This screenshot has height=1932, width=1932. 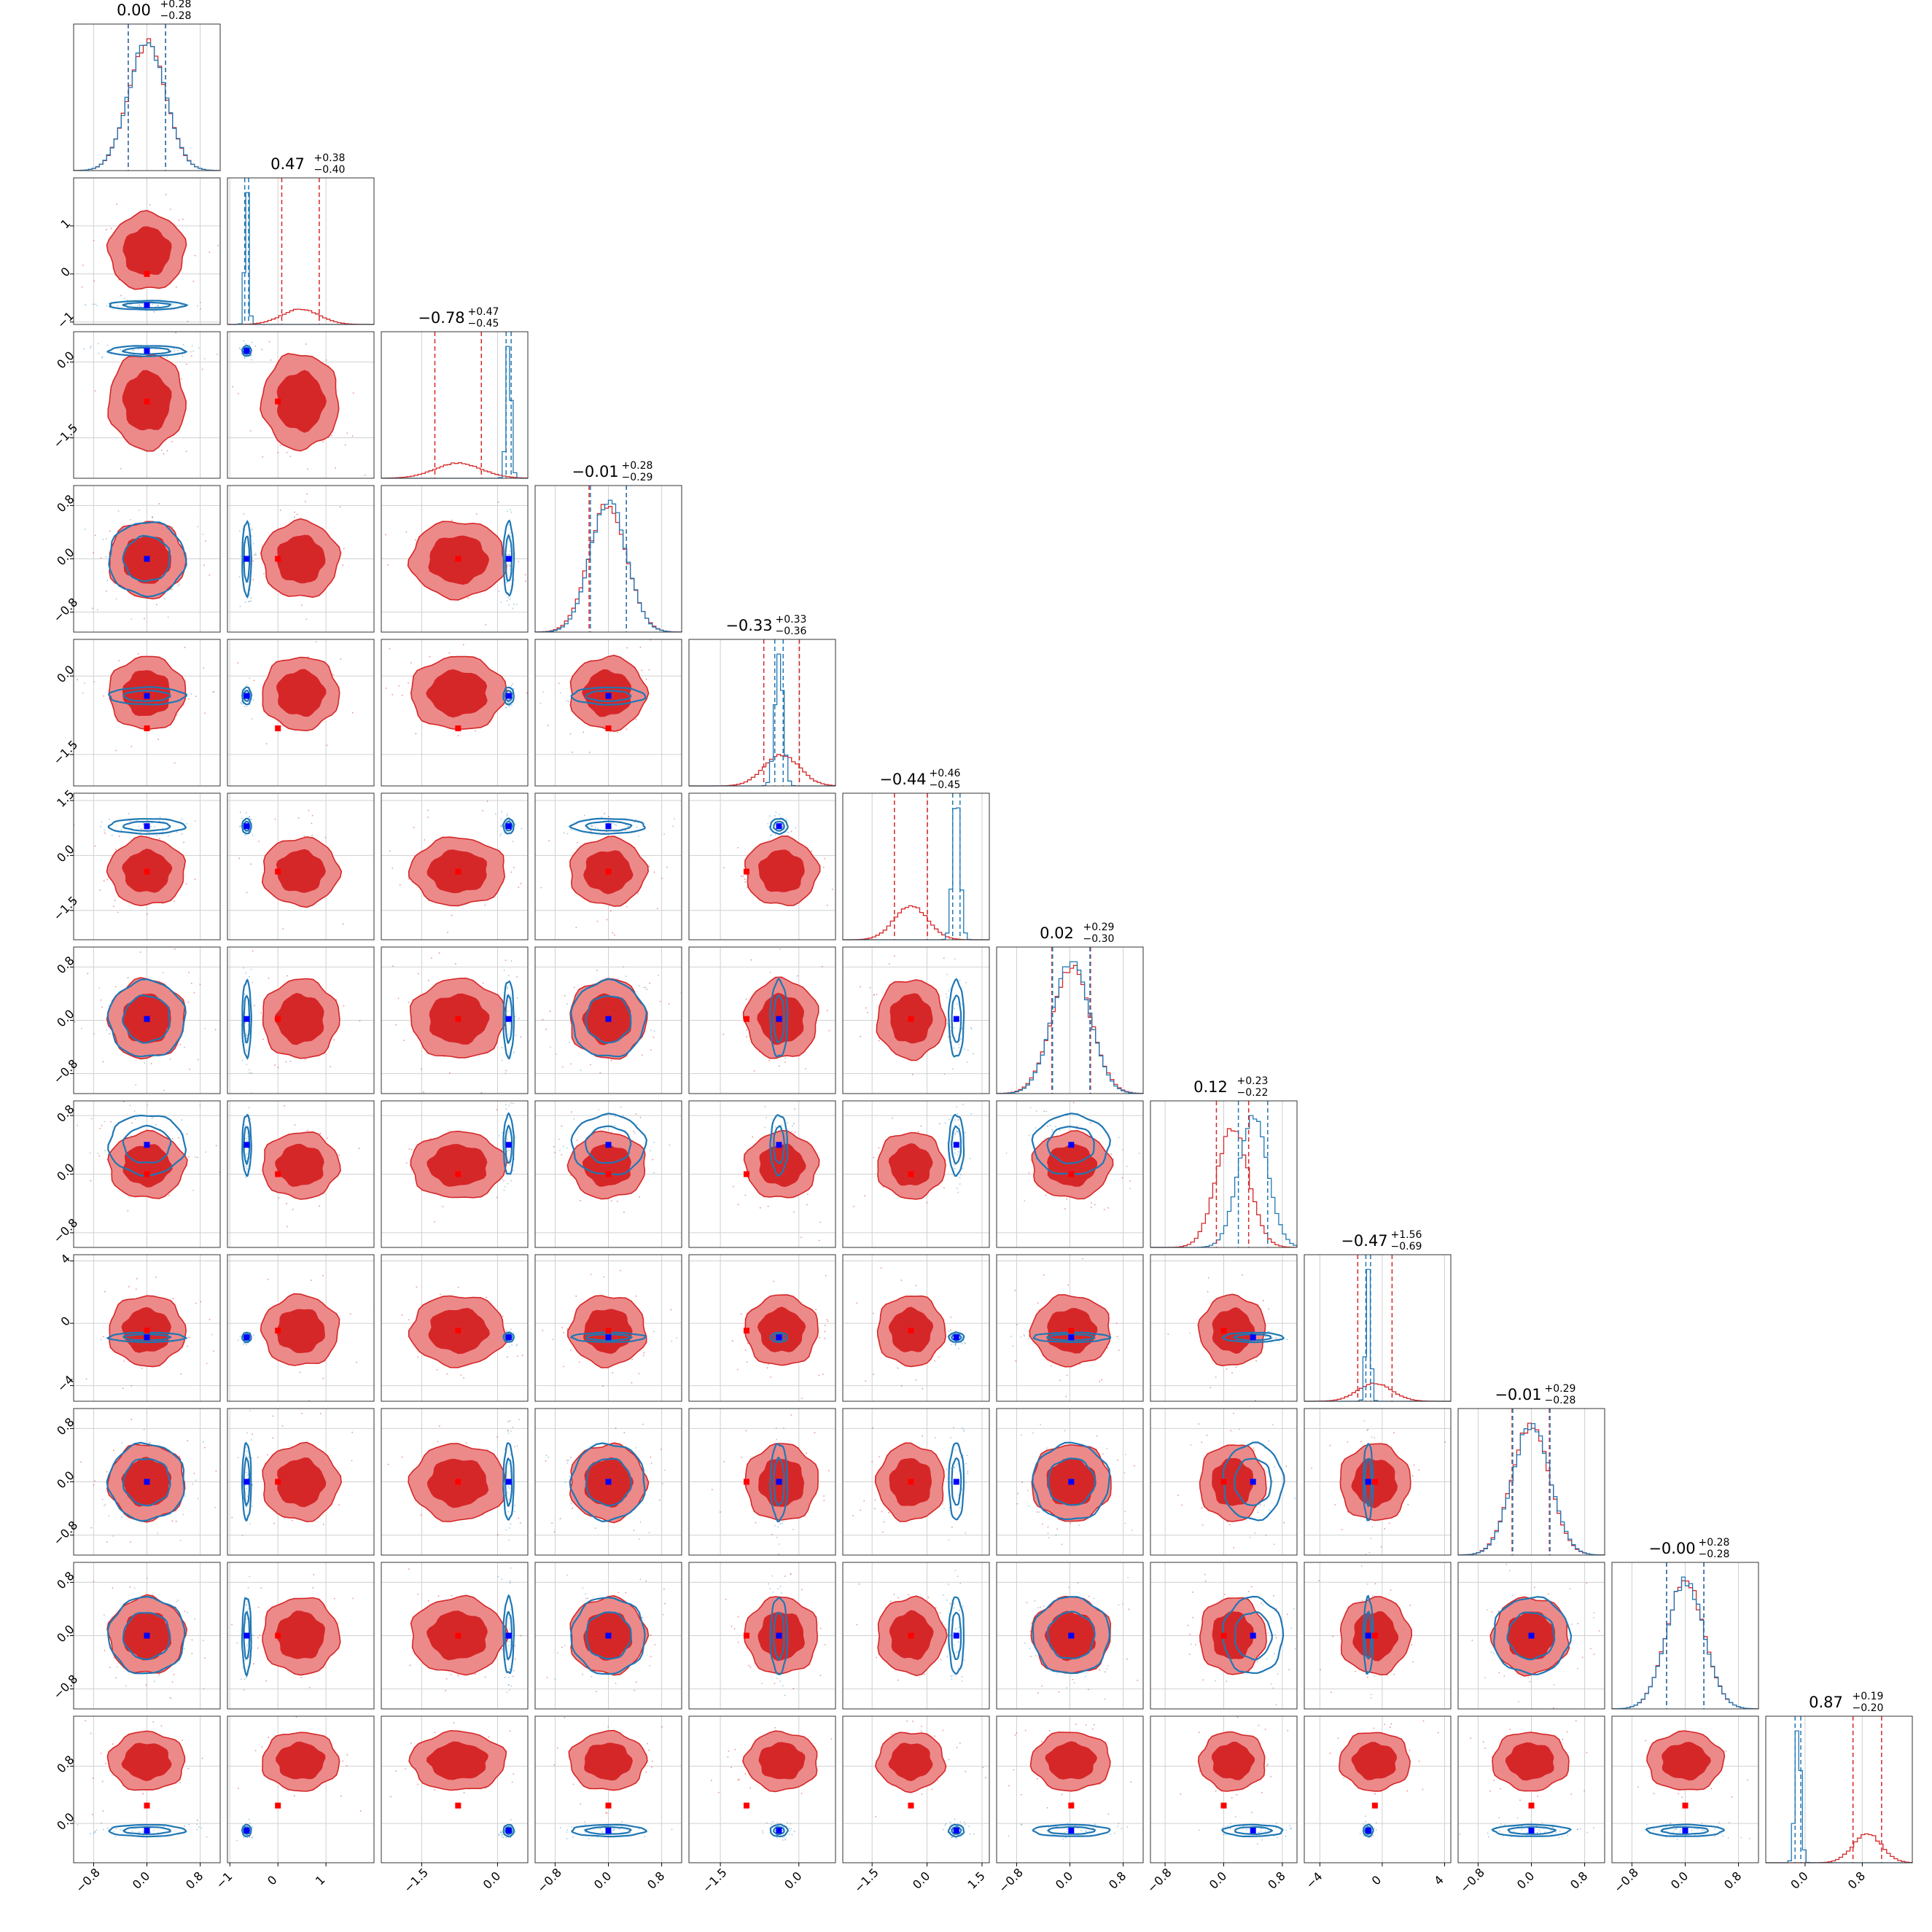 What do you see at coordinates (1057, 933) in the screenshot?
I see `panel-title-6: 0.02` at bounding box center [1057, 933].